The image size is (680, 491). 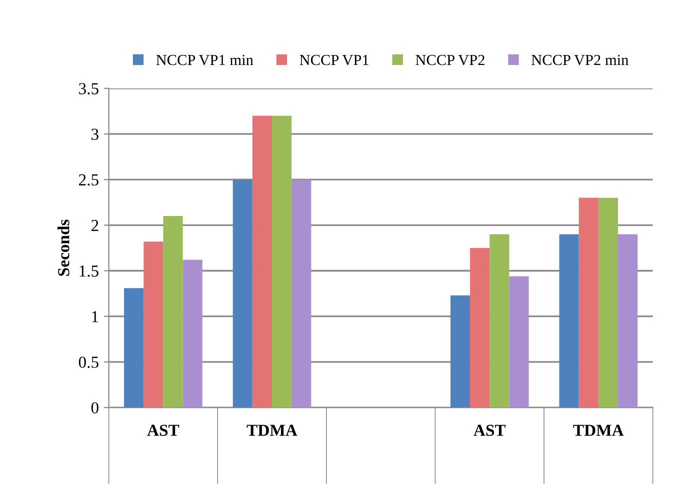 I want to click on y-tick-label: 1, so click(x=95, y=316).